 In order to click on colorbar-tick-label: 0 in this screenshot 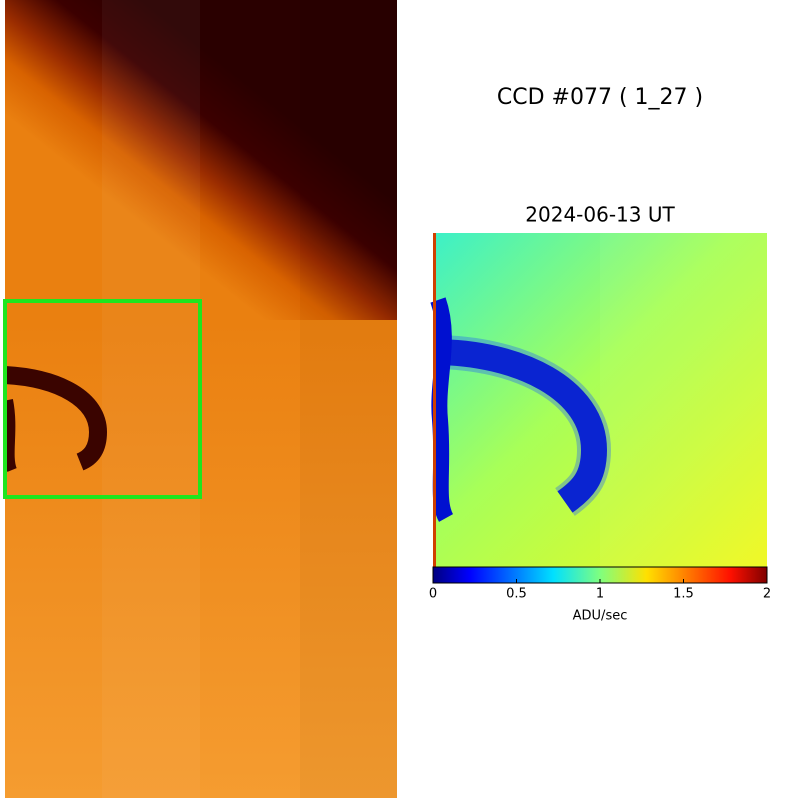, I will do `click(433, 594)`.